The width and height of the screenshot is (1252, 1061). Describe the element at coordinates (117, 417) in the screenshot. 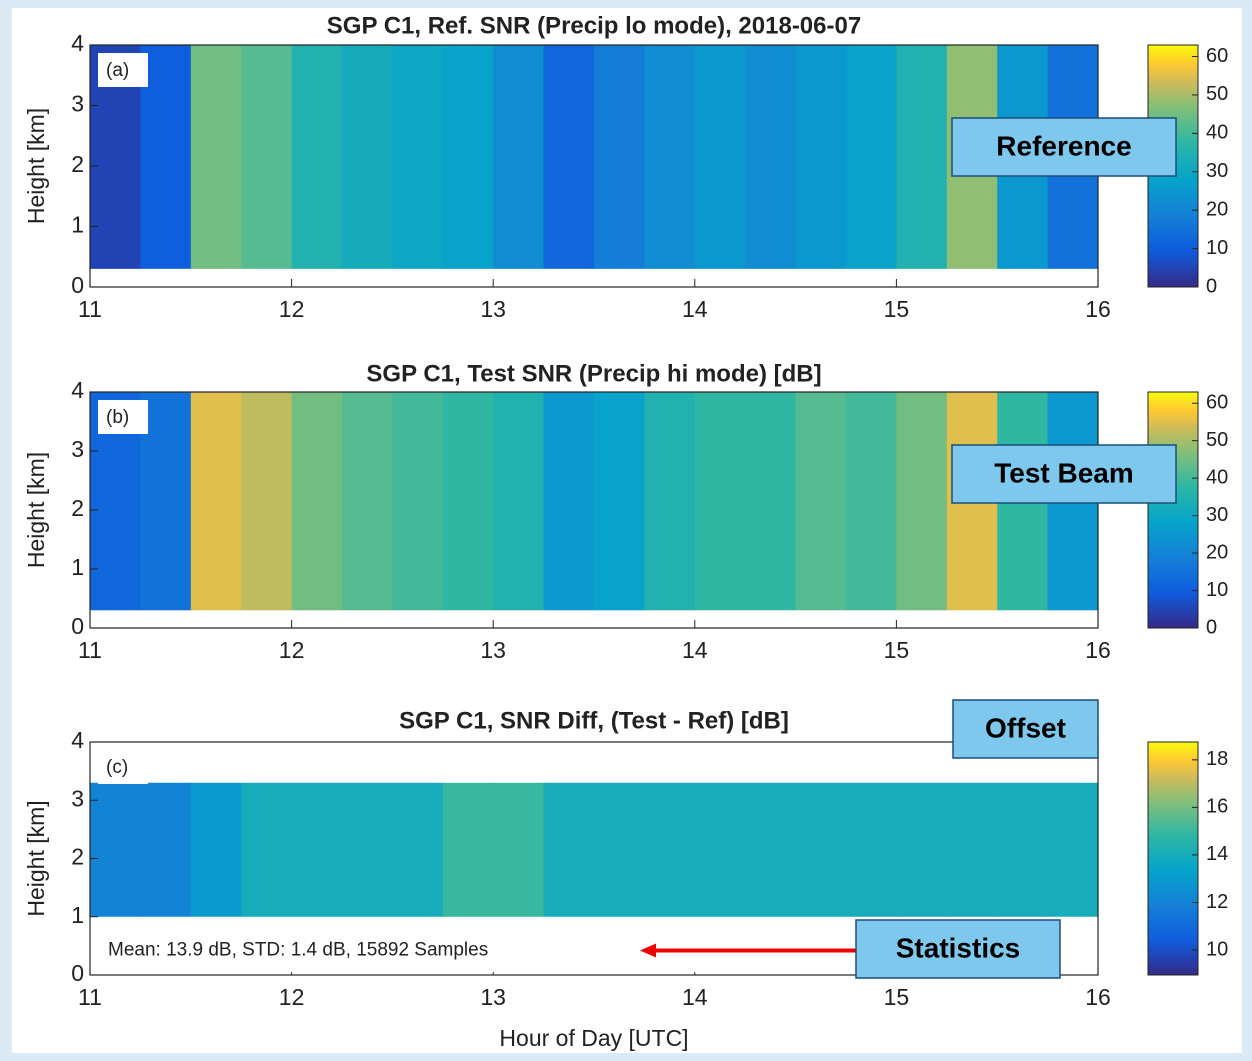

I see `panel-label: (b)` at that location.